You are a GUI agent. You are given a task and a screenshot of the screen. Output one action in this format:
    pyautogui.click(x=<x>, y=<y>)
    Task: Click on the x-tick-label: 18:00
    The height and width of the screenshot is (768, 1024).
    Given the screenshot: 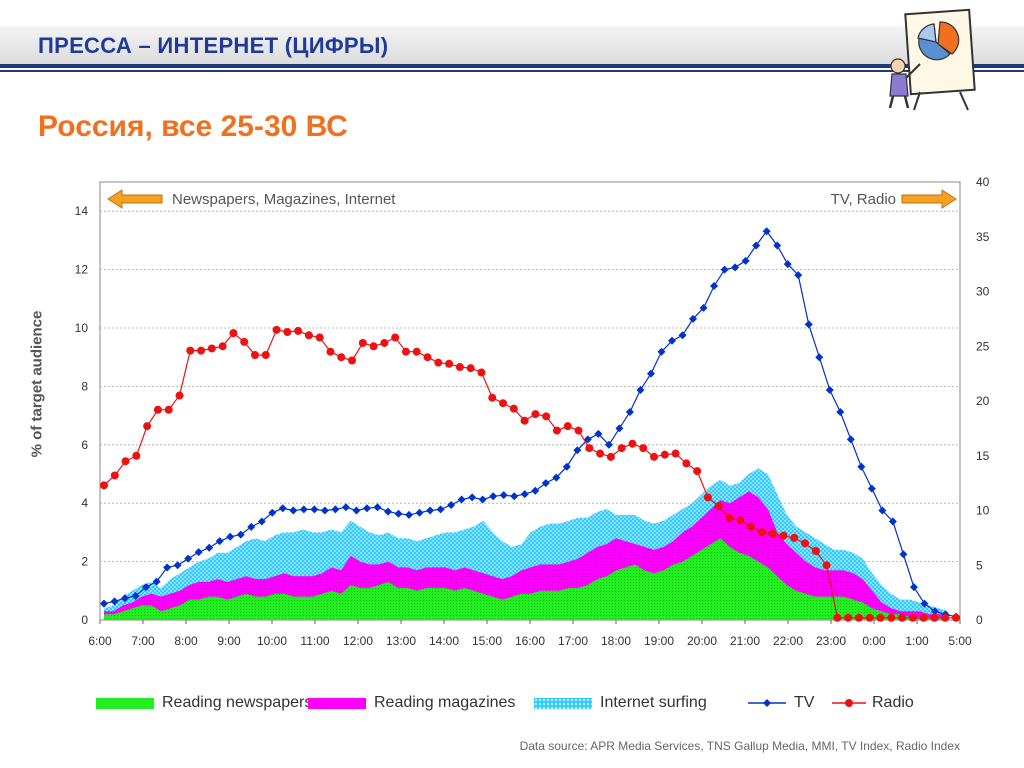 What is the action you would take?
    pyautogui.click(x=616, y=641)
    